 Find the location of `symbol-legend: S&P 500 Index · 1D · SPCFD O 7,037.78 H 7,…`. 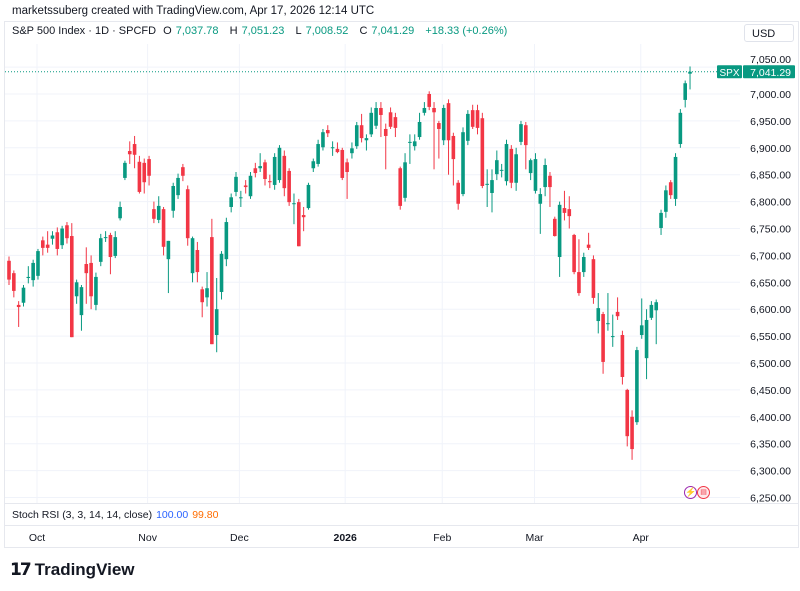

symbol-legend: S&P 500 Index · 1D · SPCFD O 7,037.78 H 7,… is located at coordinates (261, 31).